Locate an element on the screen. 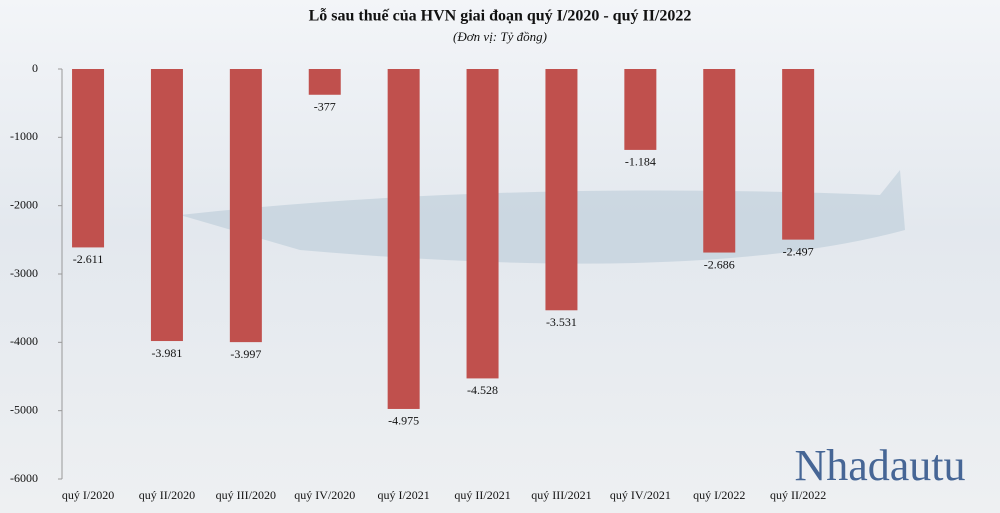 The height and width of the screenshot is (513, 1000). value-label: -2.611 is located at coordinates (88, 259).